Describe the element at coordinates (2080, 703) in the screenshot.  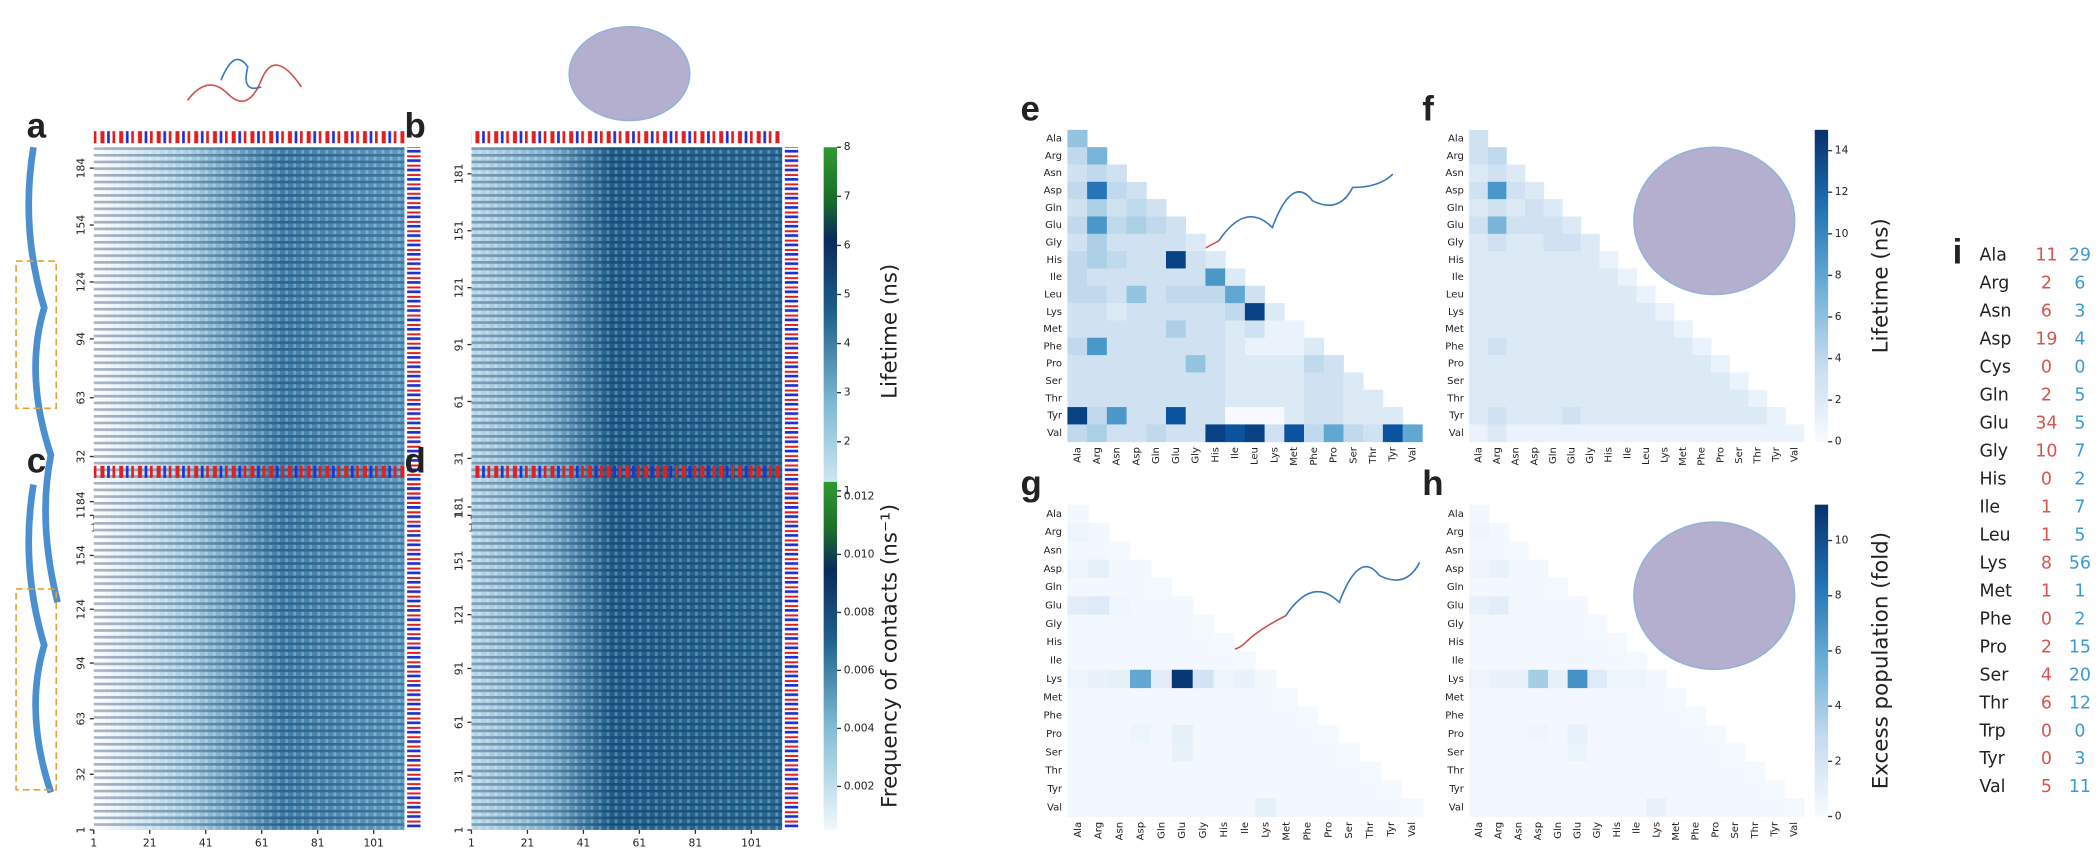
I see `count-blue: 12` at that location.